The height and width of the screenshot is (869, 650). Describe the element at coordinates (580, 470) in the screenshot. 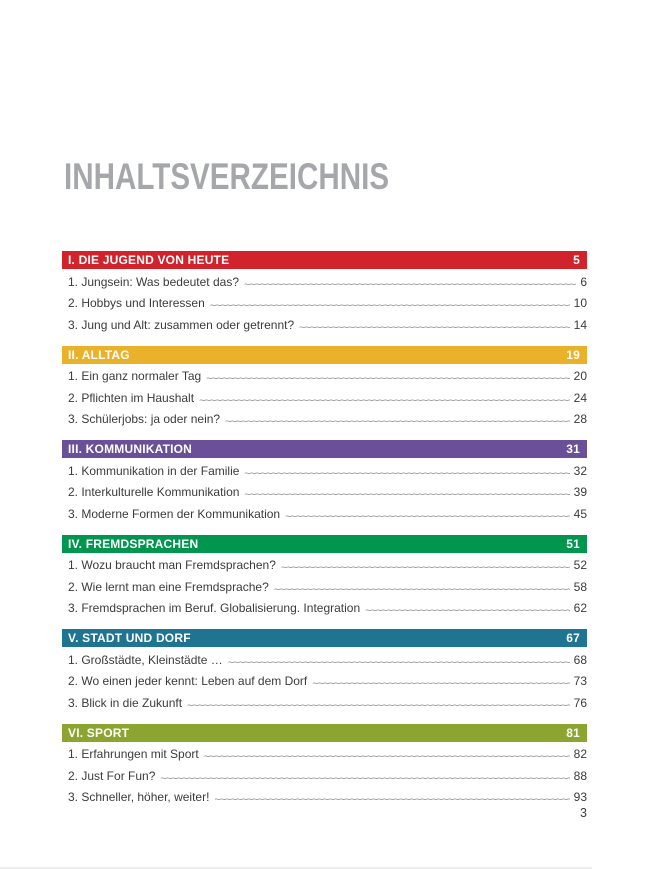

I see `entry-page-number: 32` at that location.